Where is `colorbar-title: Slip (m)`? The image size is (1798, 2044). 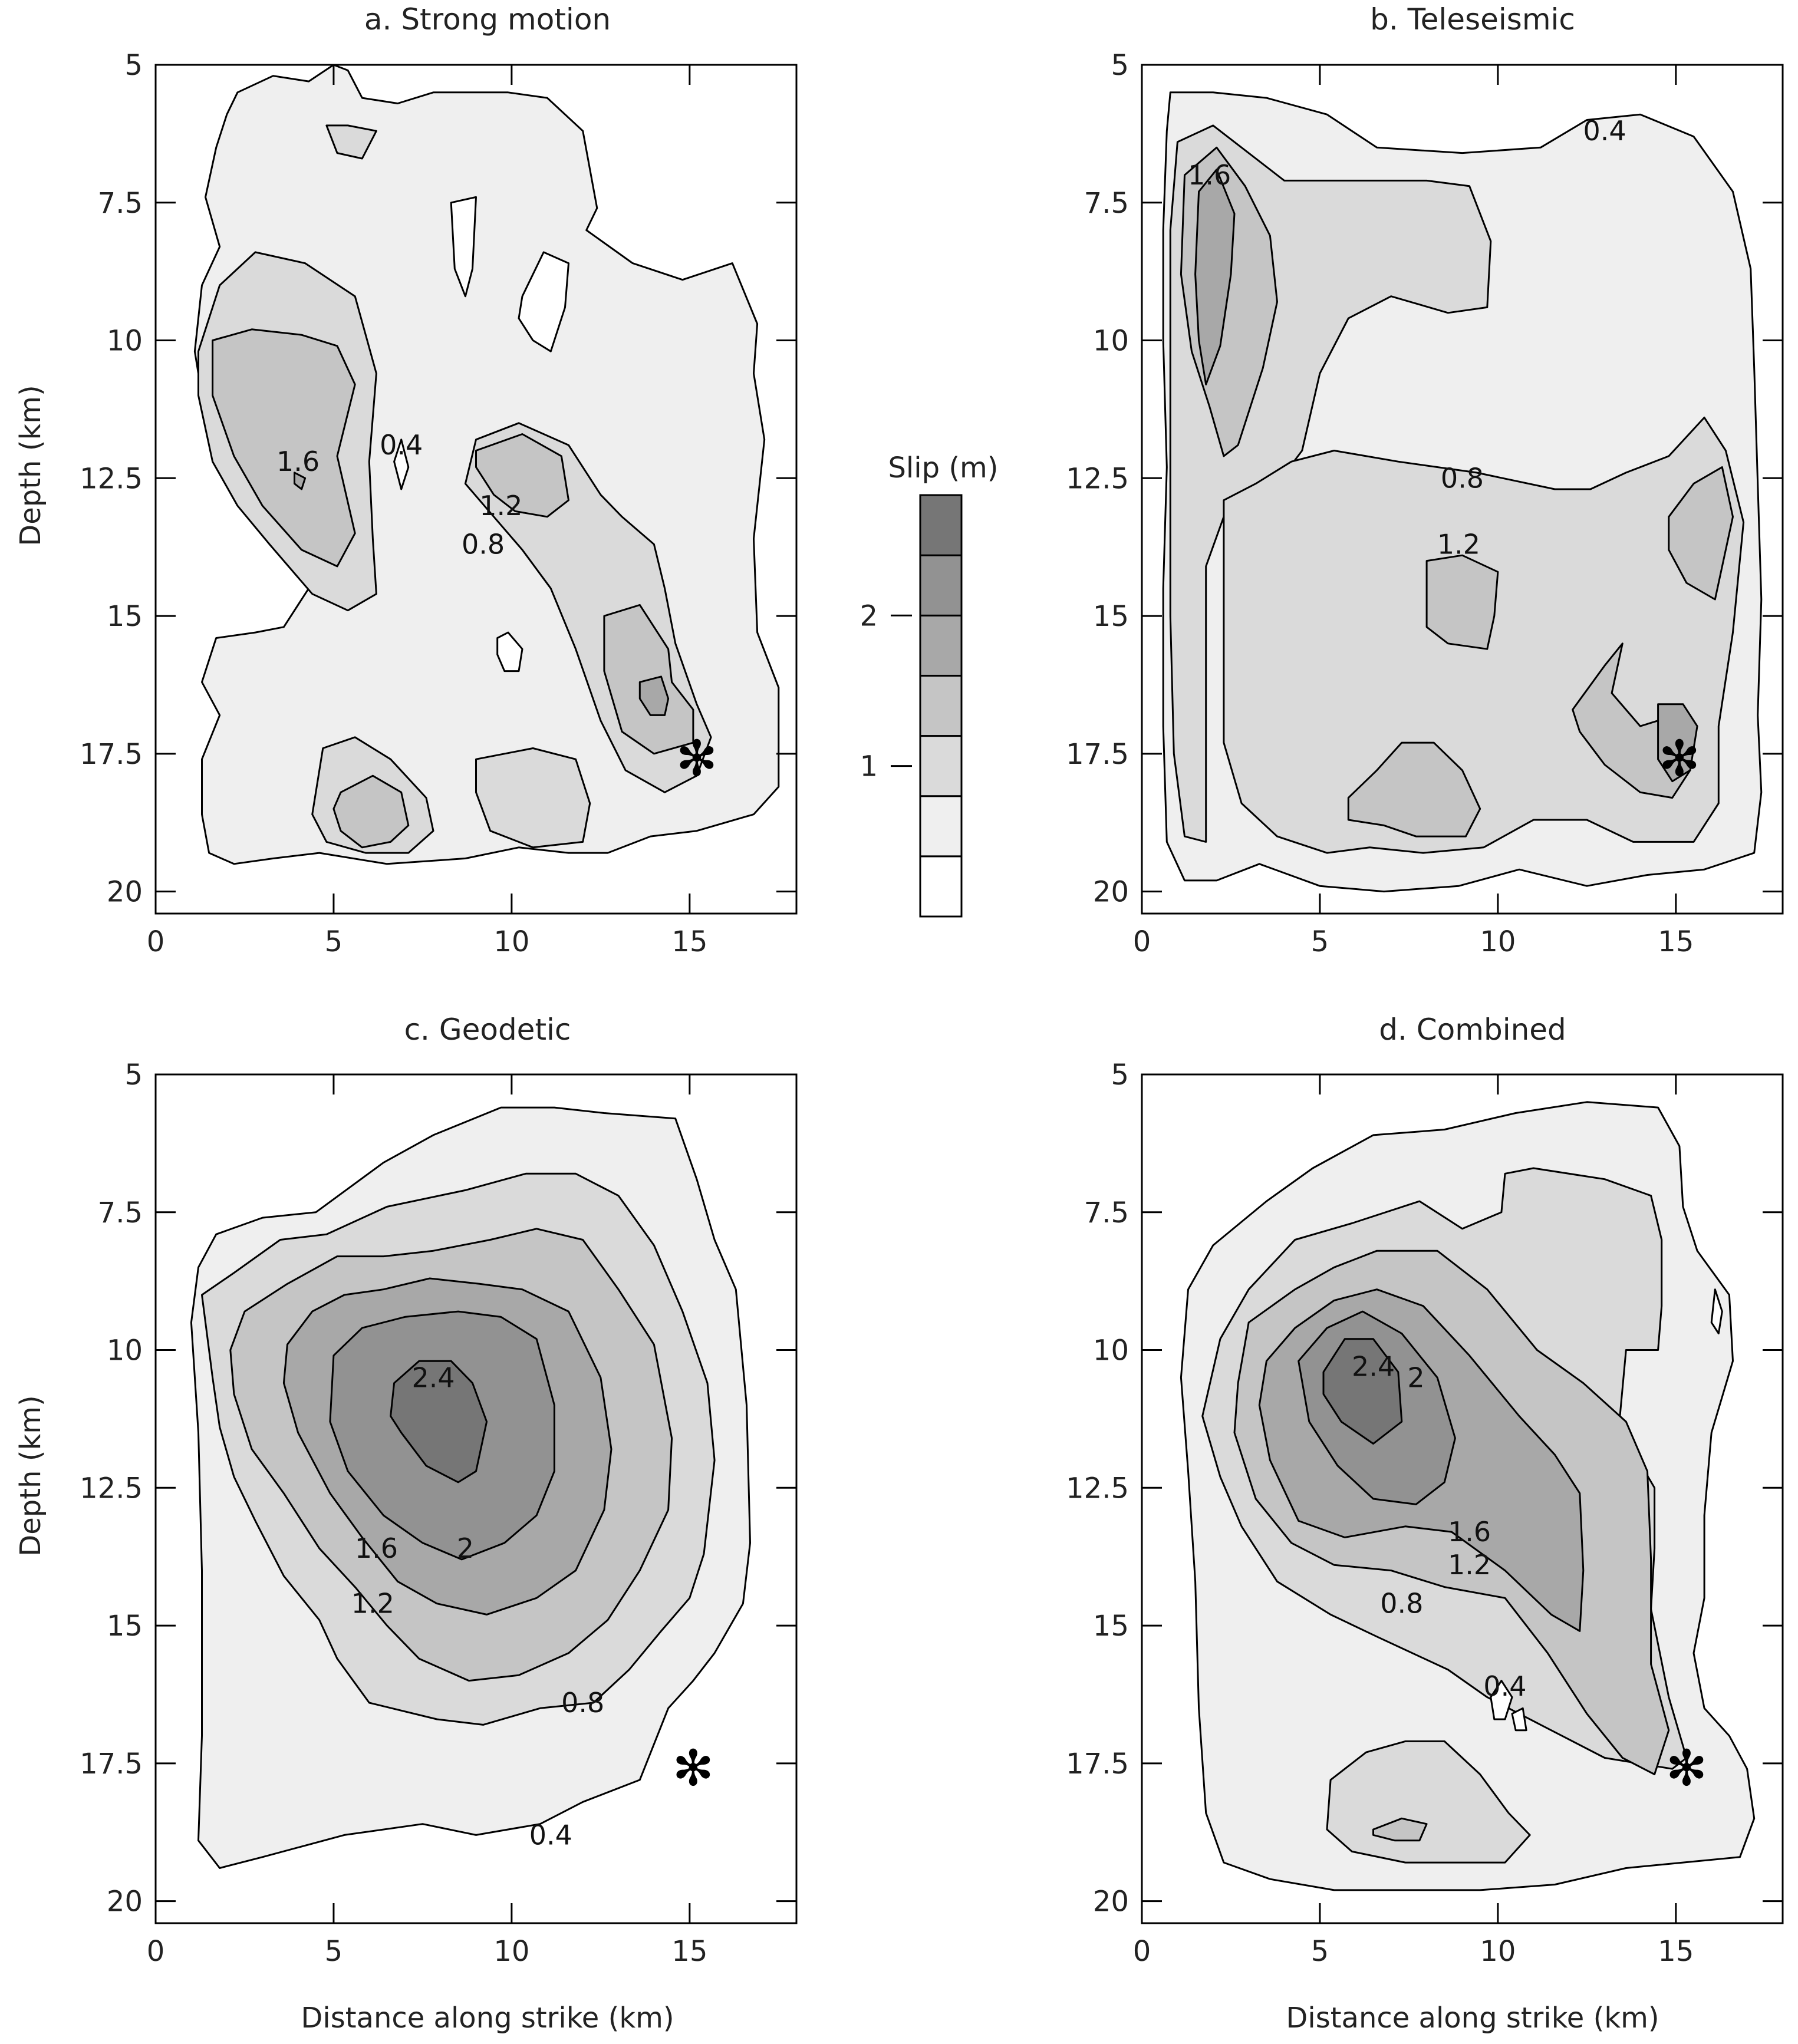
colorbar-title: Slip (m) is located at coordinates (943, 467).